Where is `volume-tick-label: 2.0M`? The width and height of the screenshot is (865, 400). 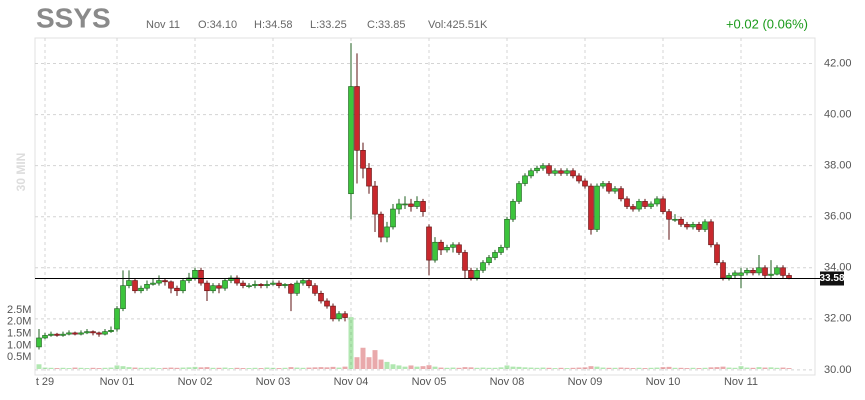
volume-tick-label: 2.0M is located at coordinates (19, 322).